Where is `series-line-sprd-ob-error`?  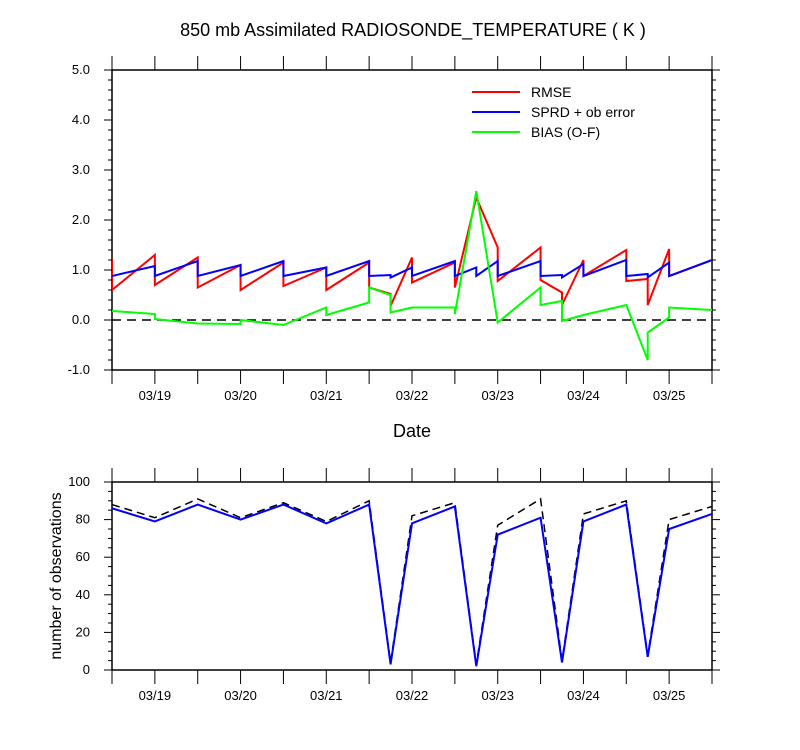
series-line-sprd-ob-error is located at coordinates (412, 269).